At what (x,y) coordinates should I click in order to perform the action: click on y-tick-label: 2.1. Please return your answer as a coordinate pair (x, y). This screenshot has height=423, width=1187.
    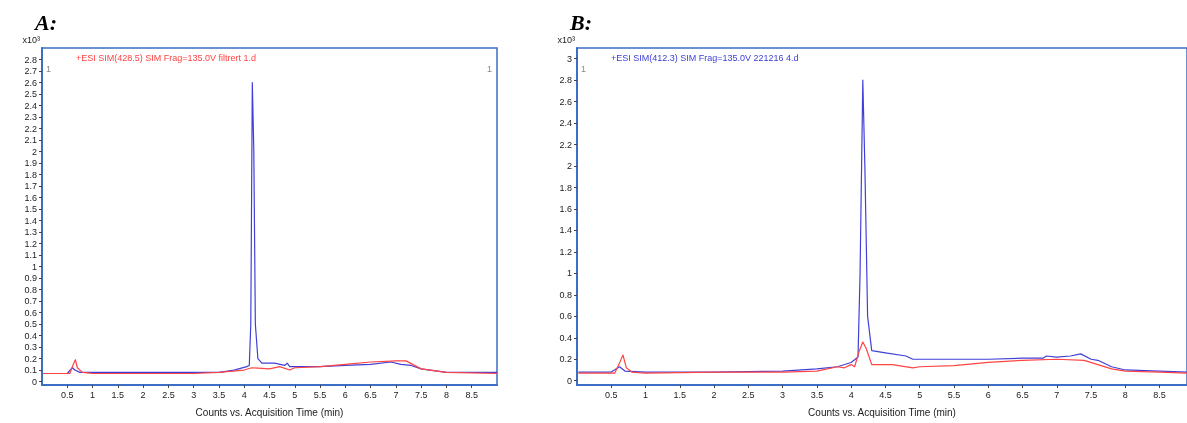
    Looking at the image, I should click on (30, 140).